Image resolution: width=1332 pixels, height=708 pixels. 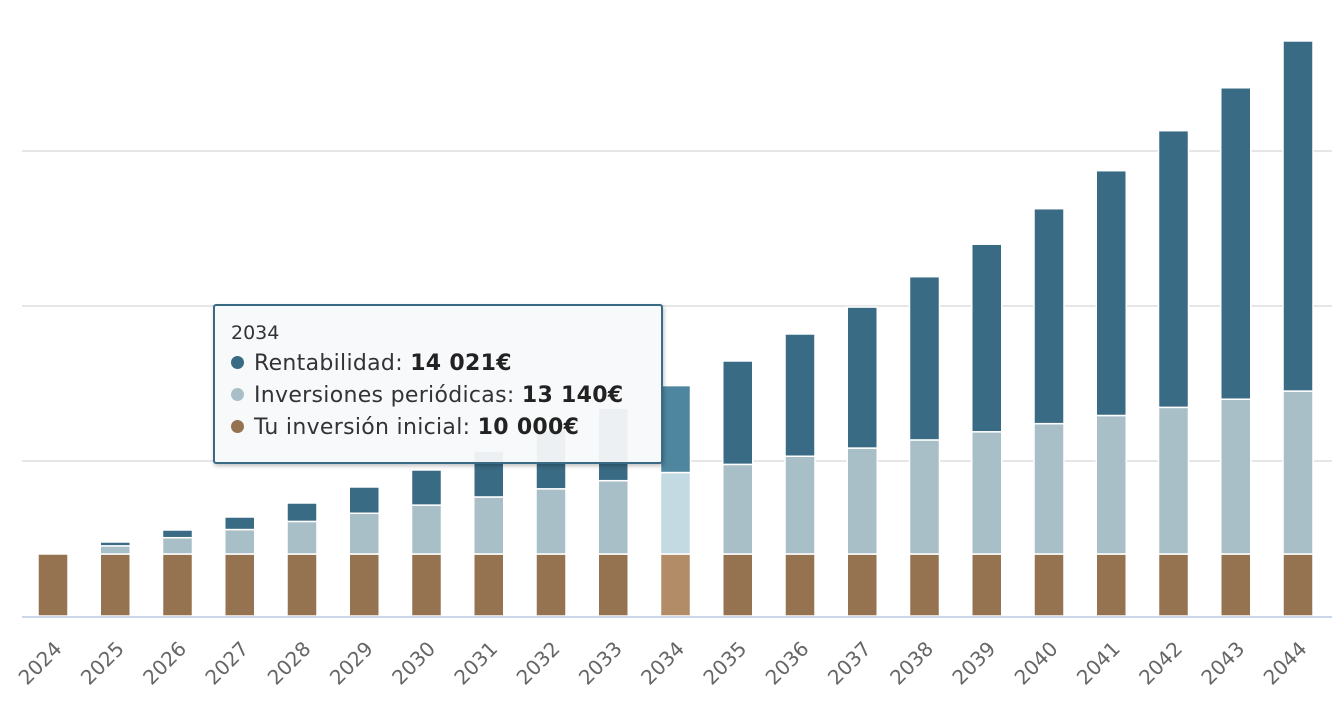 What do you see at coordinates (1049, 585) in the screenshot?
I see `bar-segment-tu-inversi-n-inicial-2040` at bounding box center [1049, 585].